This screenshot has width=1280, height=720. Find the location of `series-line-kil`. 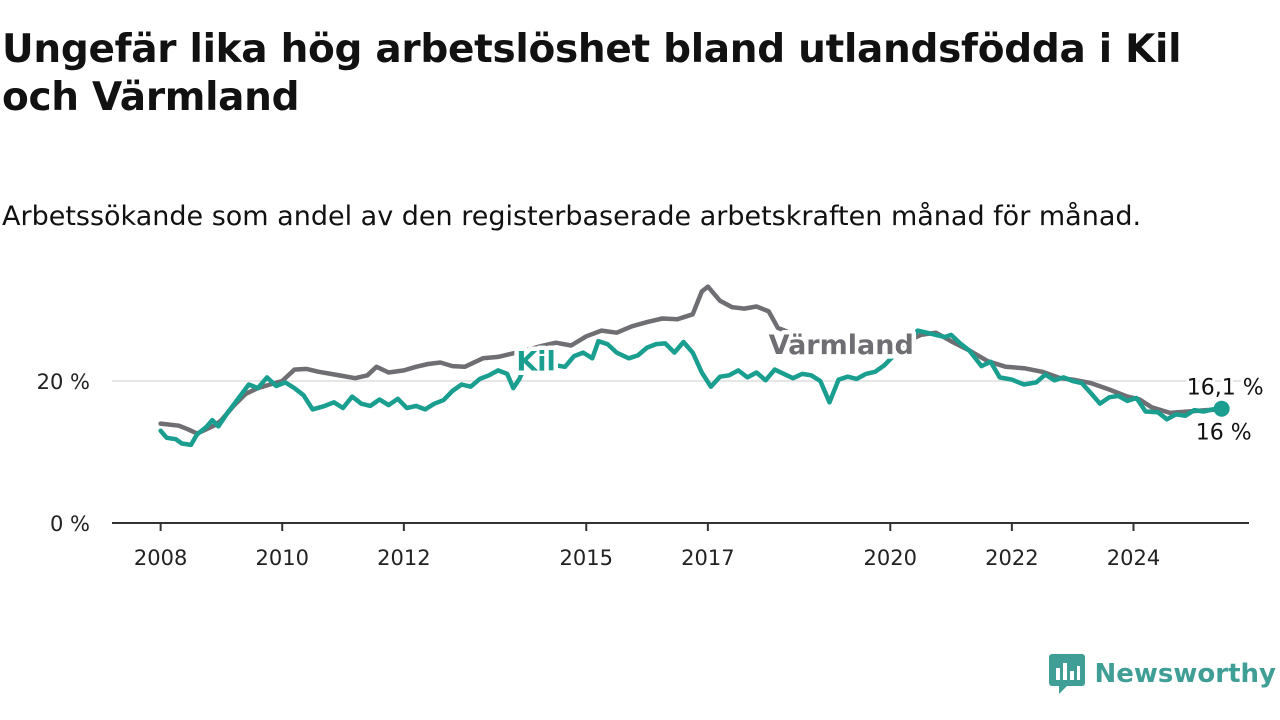

series-line-kil is located at coordinates (691, 388).